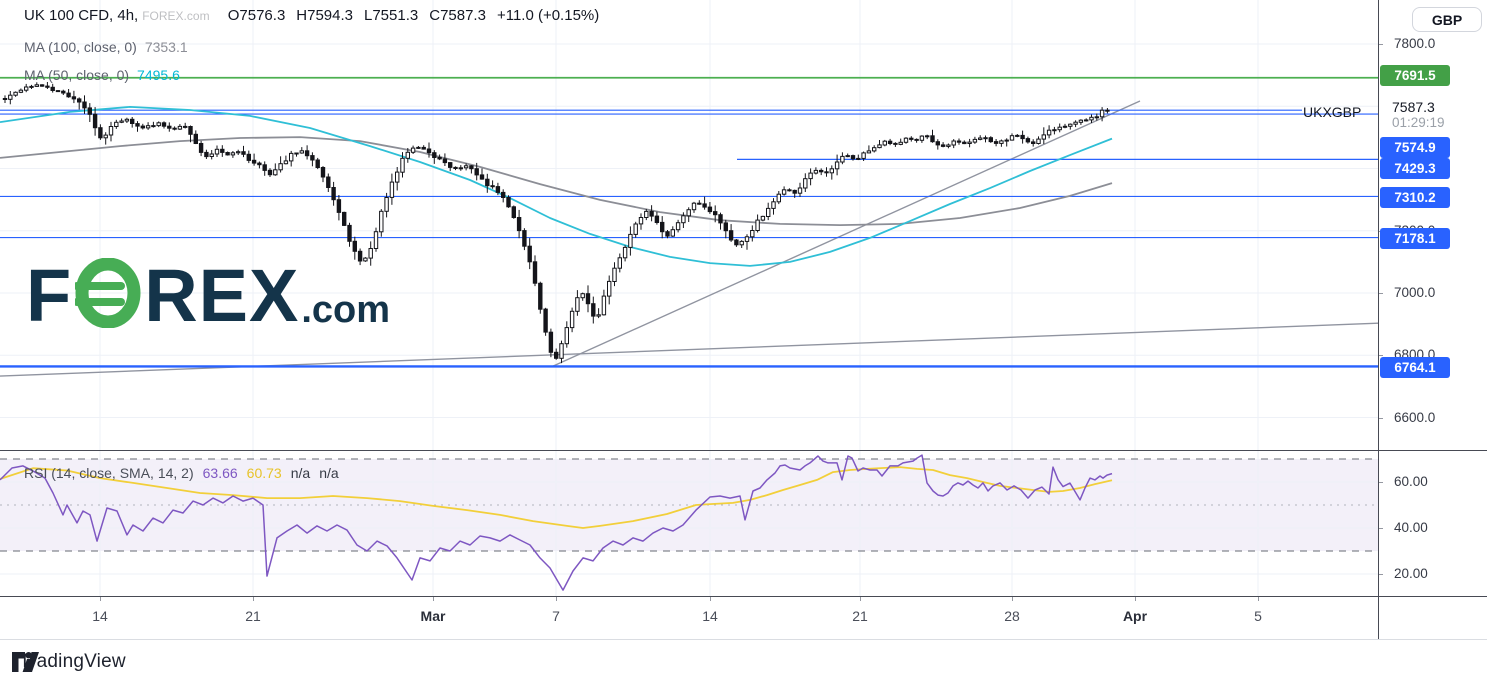 The image size is (1487, 691). I want to click on price-line-symbol-label: UKXGBP, so click(1332, 112).